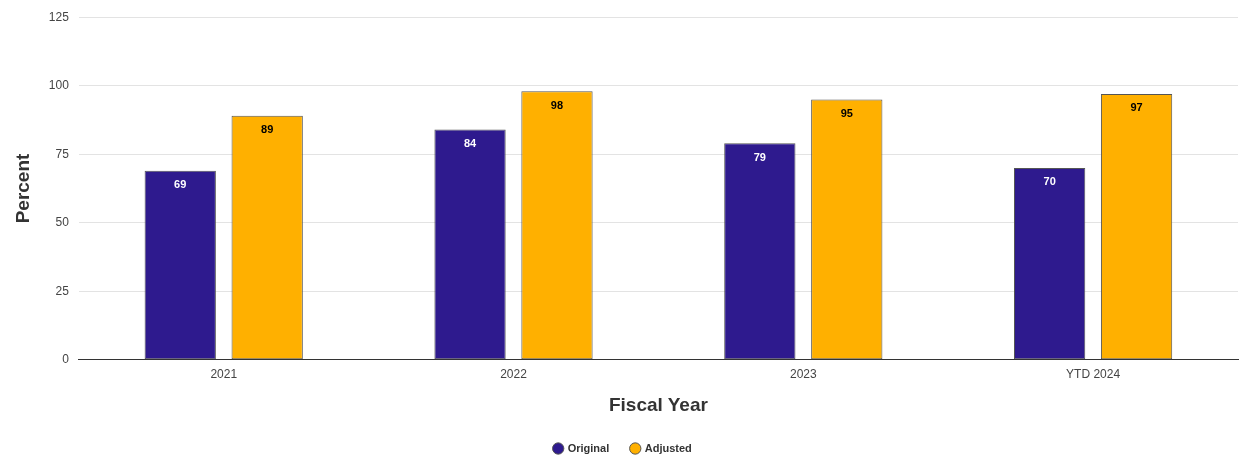 This screenshot has height=466, width=1252. Describe the element at coordinates (22, 188) in the screenshot. I see `y-axis-title: Percent` at that location.